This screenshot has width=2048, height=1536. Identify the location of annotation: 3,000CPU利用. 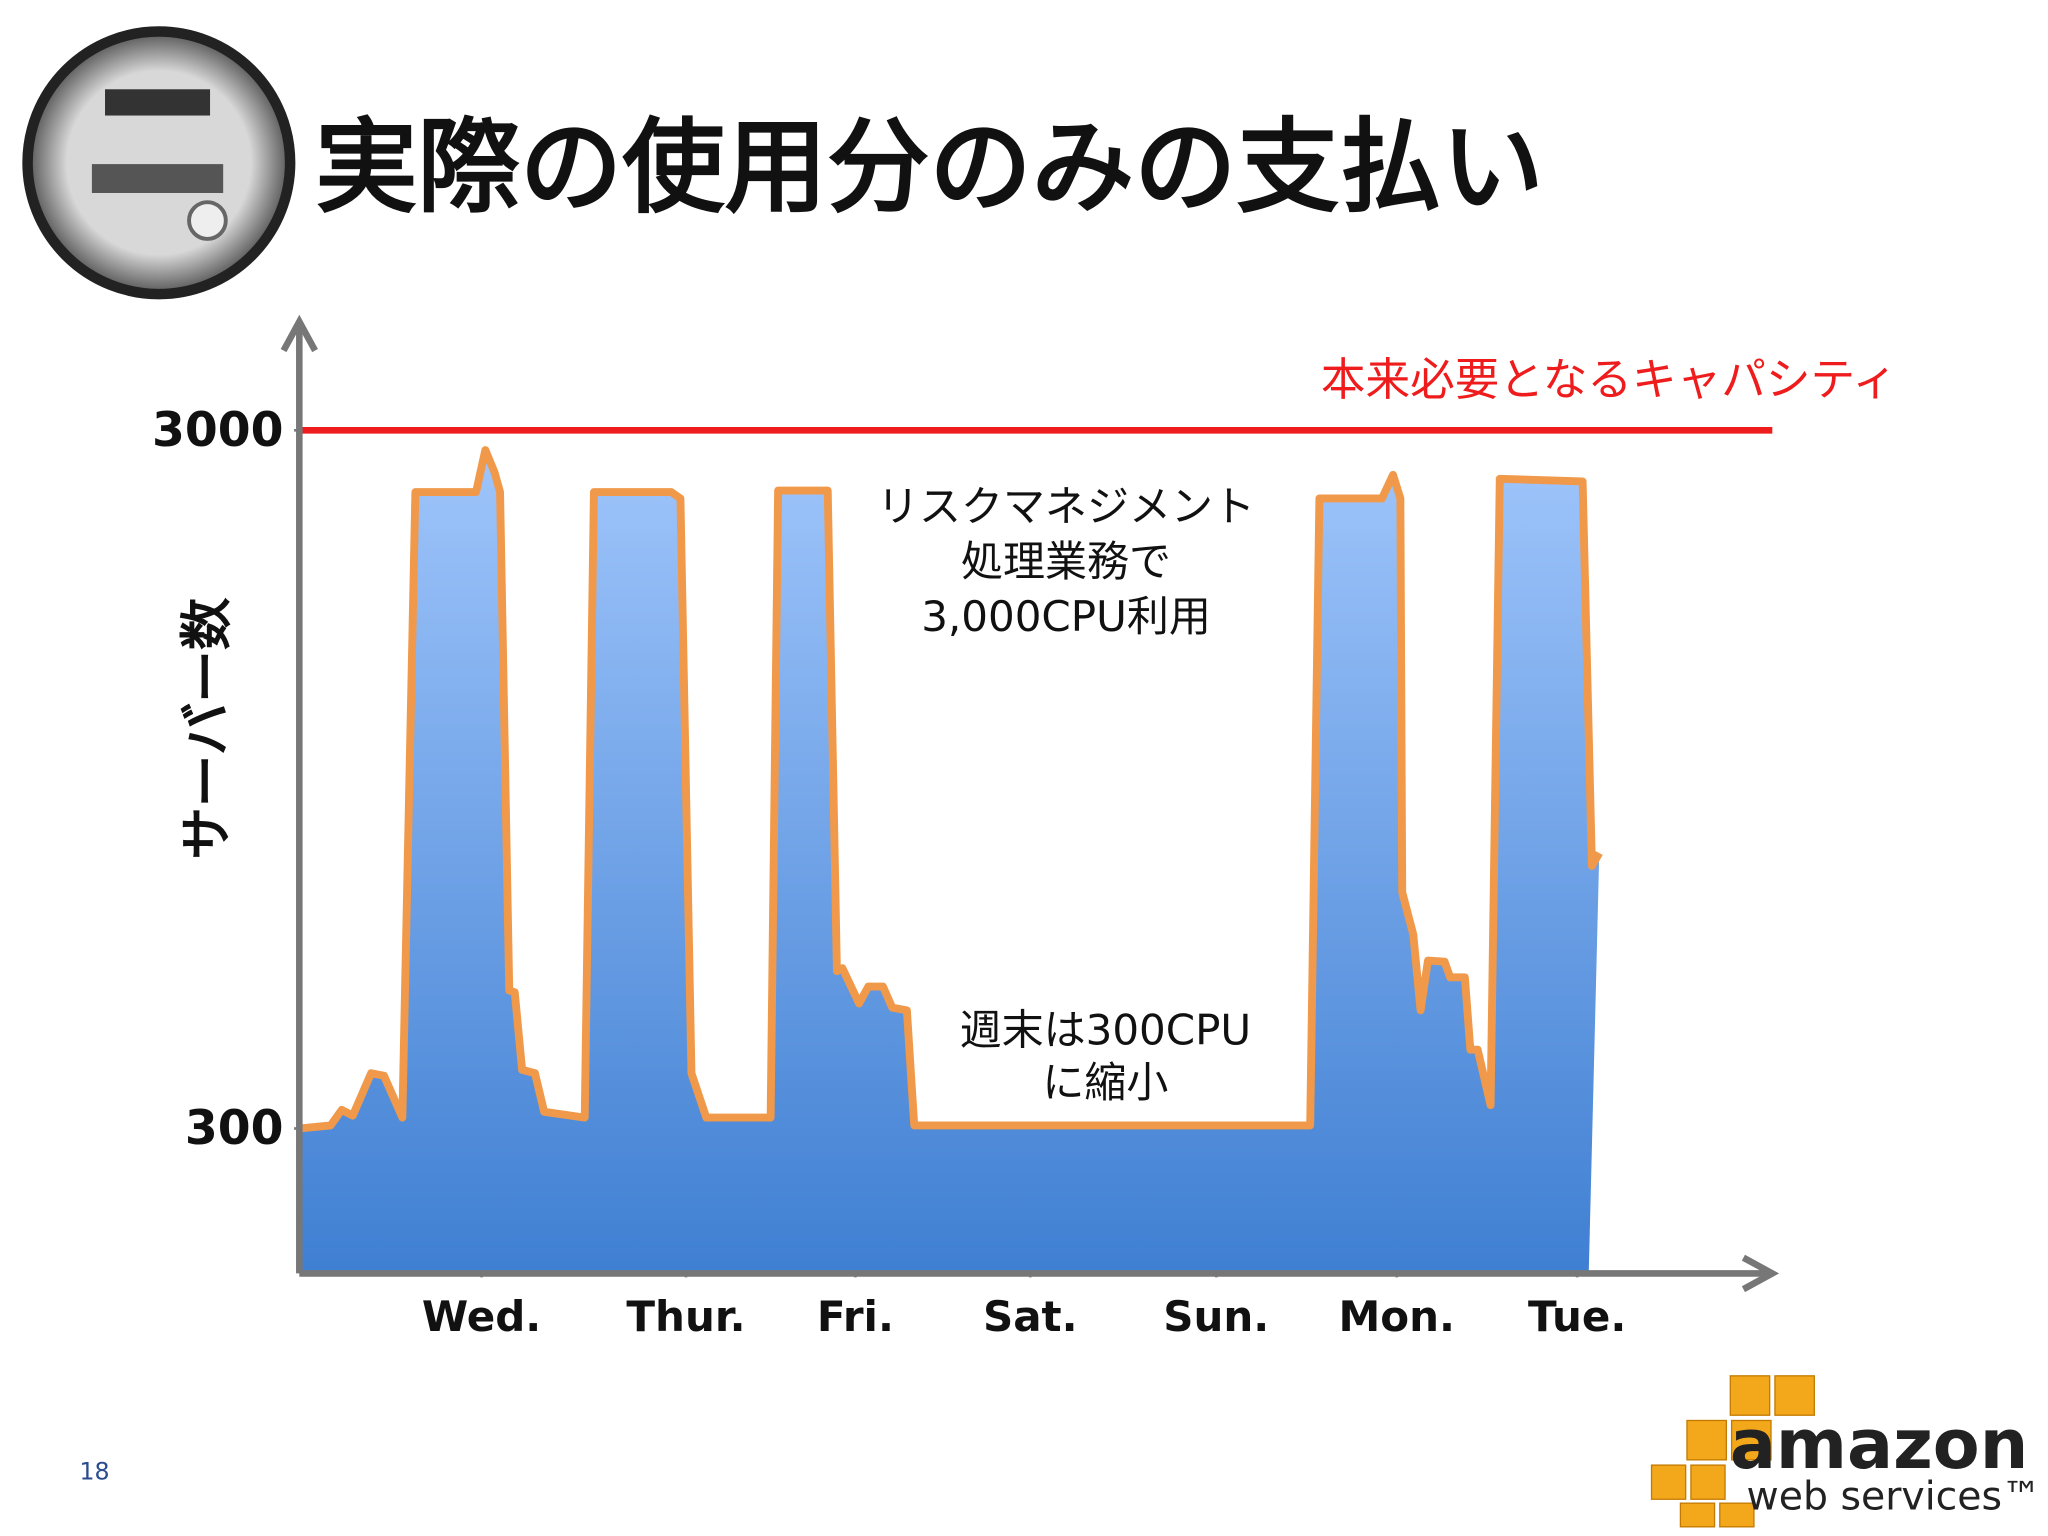
(1066, 616).